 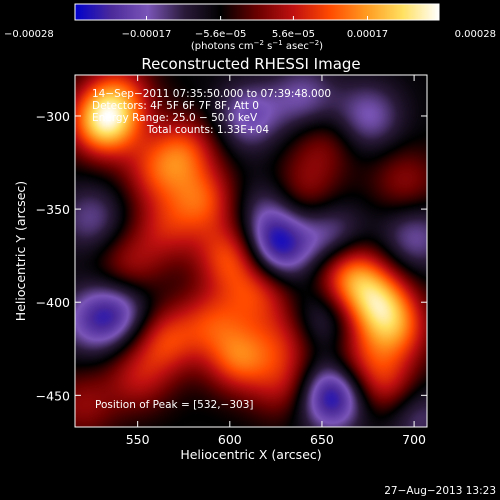 I want to click on colorbar-tick-label: 0.00017, so click(x=367, y=34).